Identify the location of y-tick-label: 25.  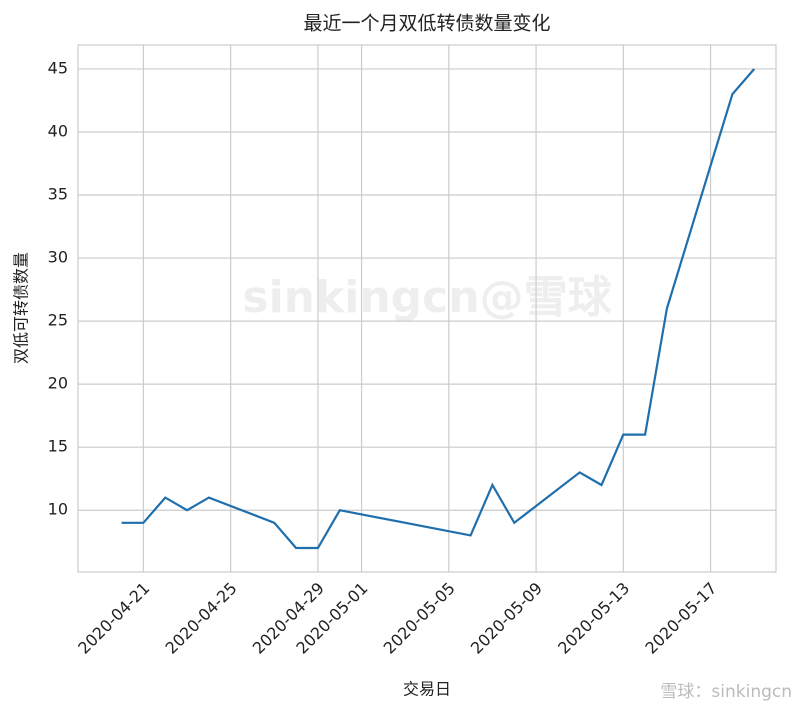
(58, 320).